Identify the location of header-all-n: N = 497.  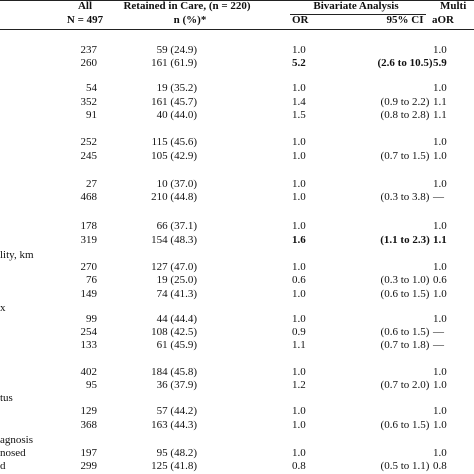
(85, 20).